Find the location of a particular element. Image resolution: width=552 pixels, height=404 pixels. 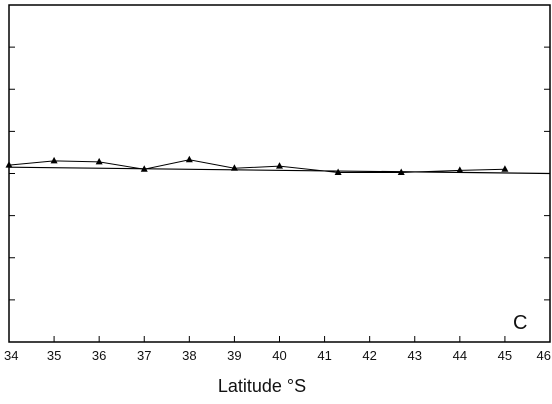

x-tick-label: 37 is located at coordinates (144, 355).